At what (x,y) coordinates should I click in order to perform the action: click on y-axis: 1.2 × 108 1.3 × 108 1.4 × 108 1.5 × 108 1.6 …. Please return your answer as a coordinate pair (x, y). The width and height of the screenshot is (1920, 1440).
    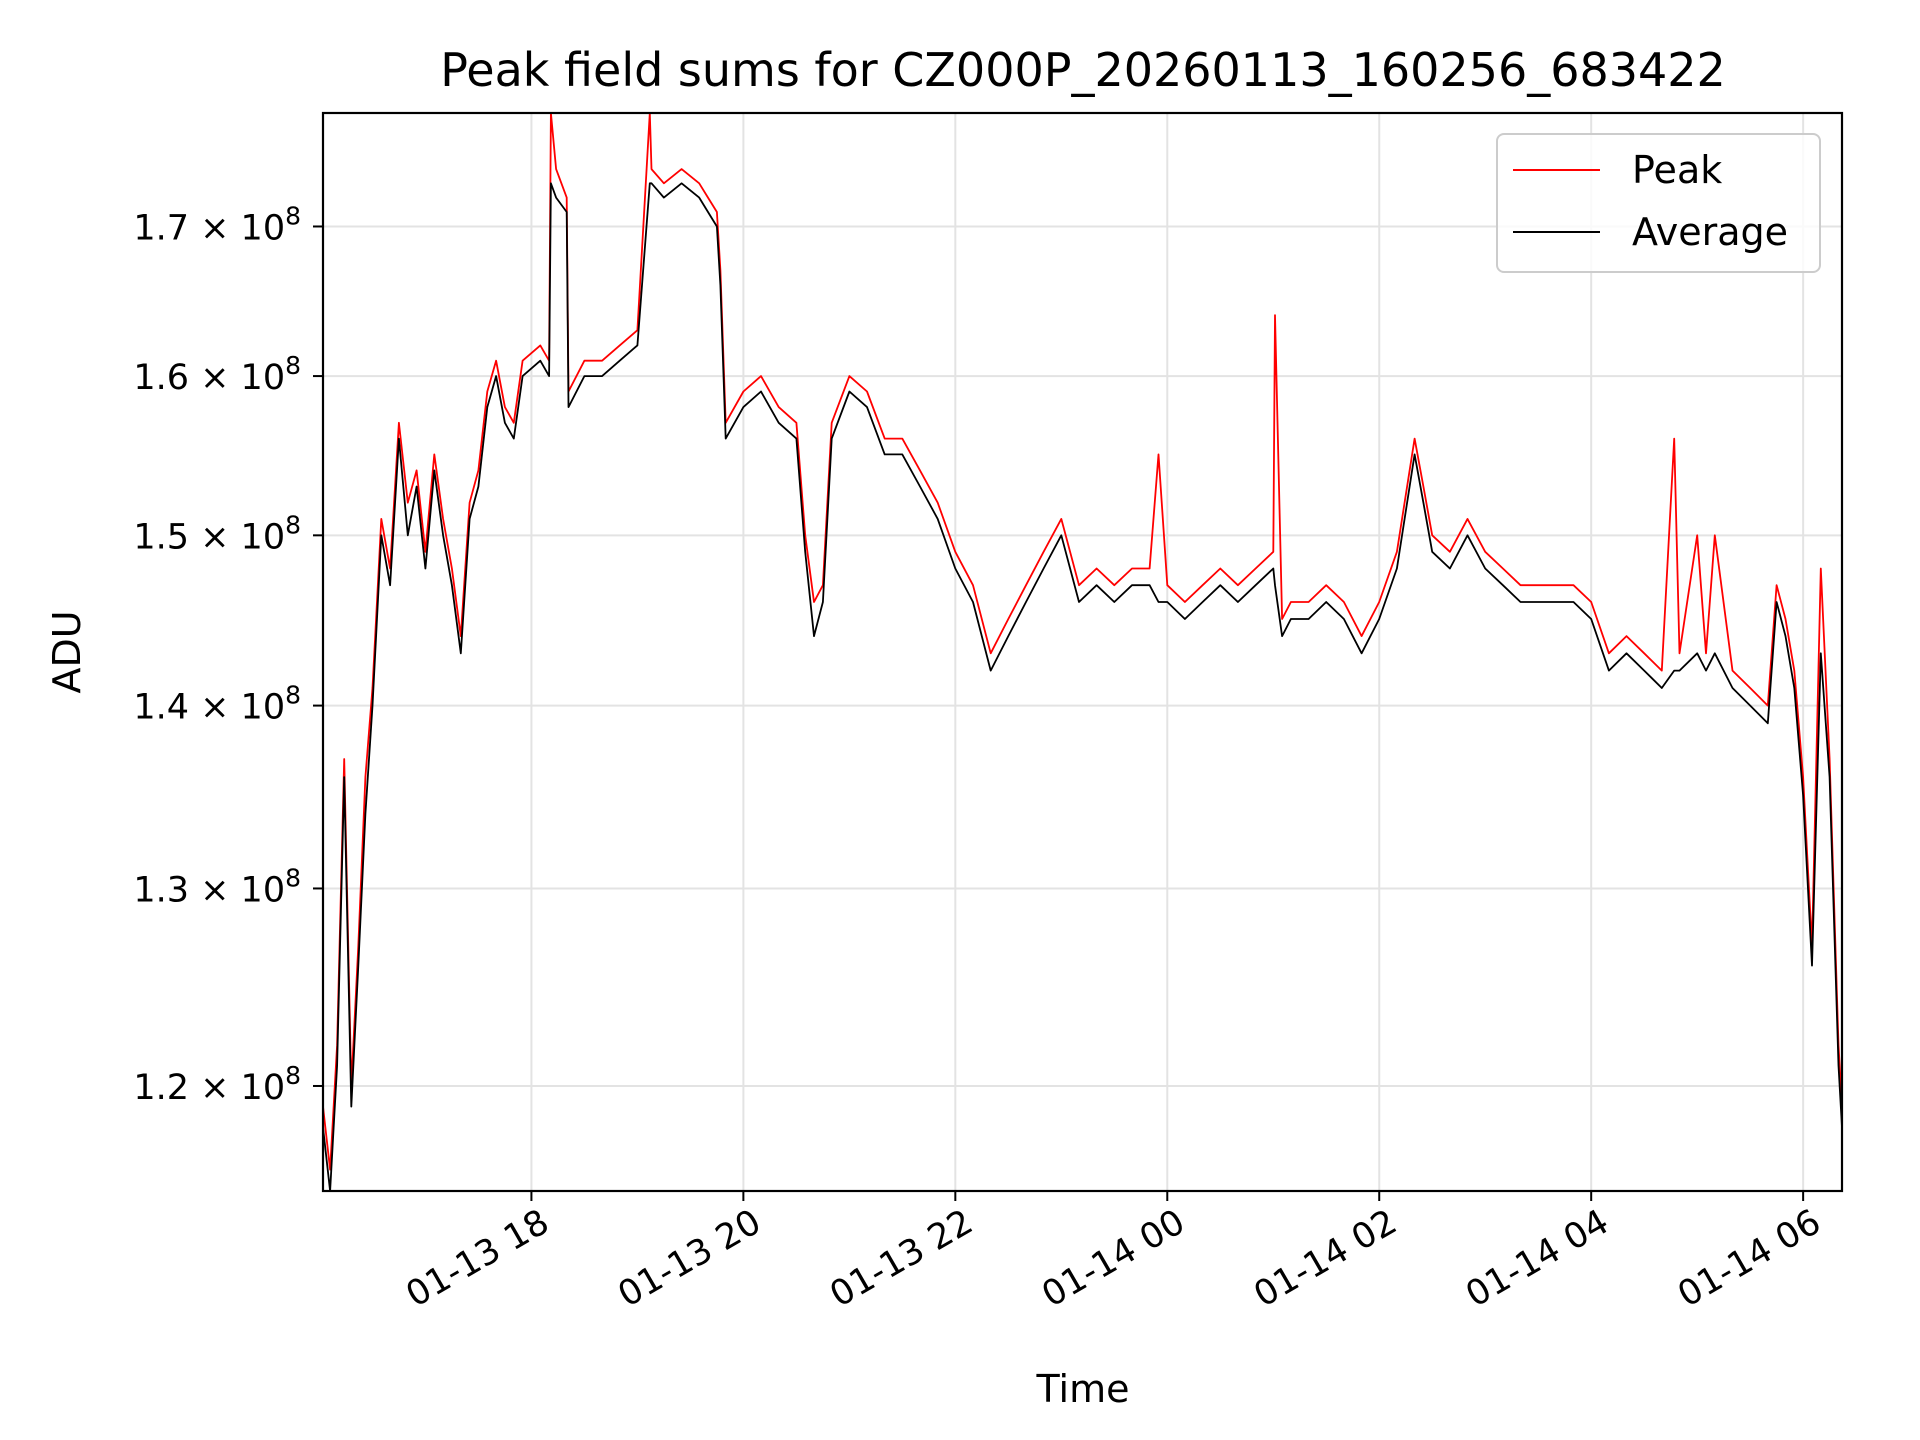
    Looking at the image, I should click on (228, 654).